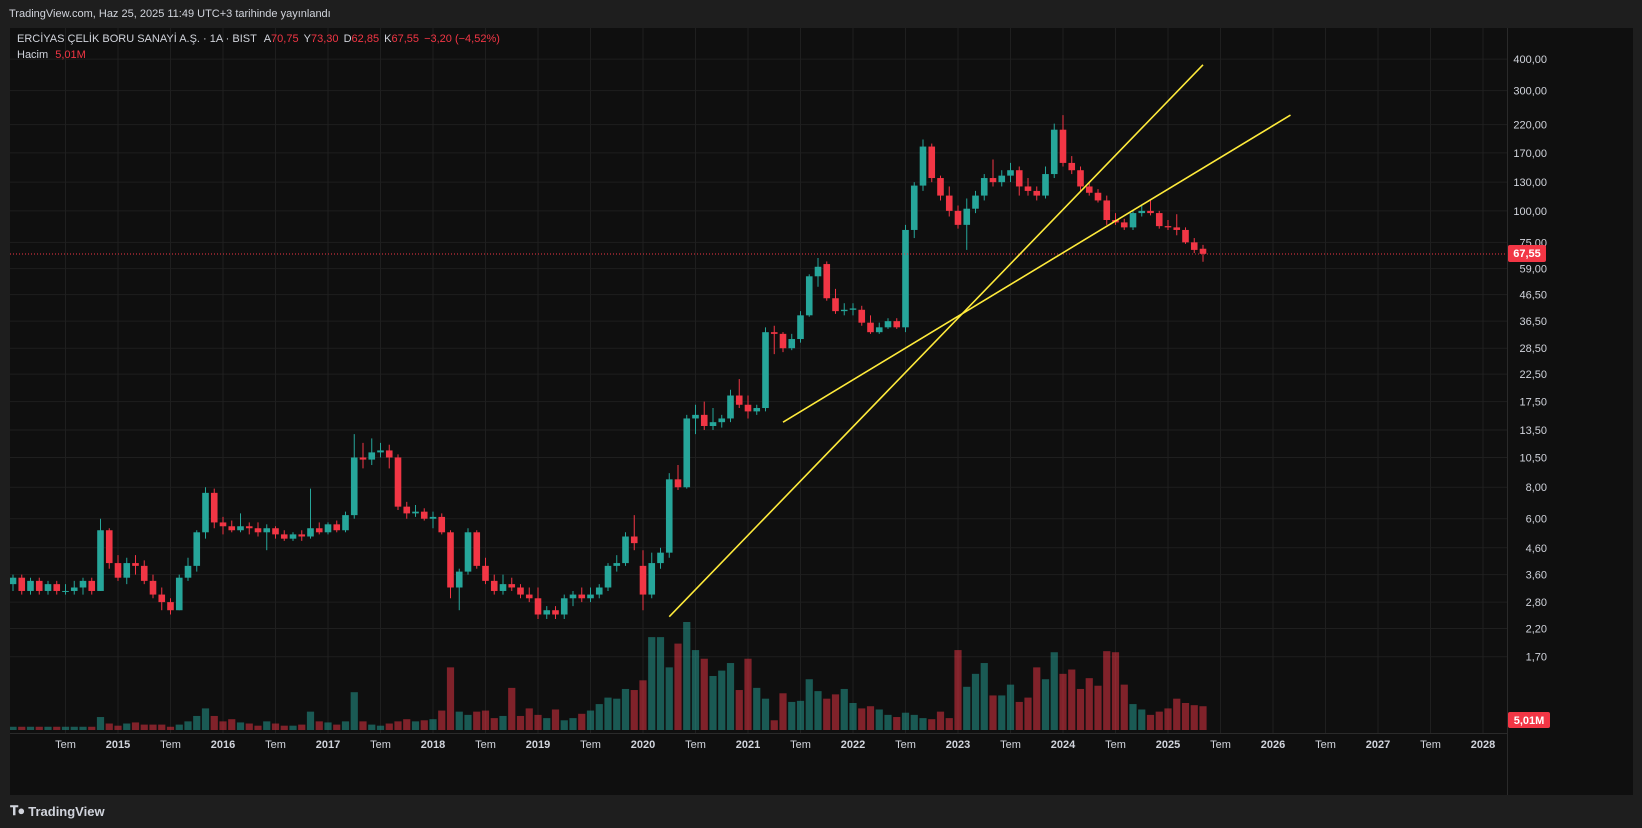 The image size is (1642, 828). I want to click on price-tick-label: 170,00, so click(1530, 154).